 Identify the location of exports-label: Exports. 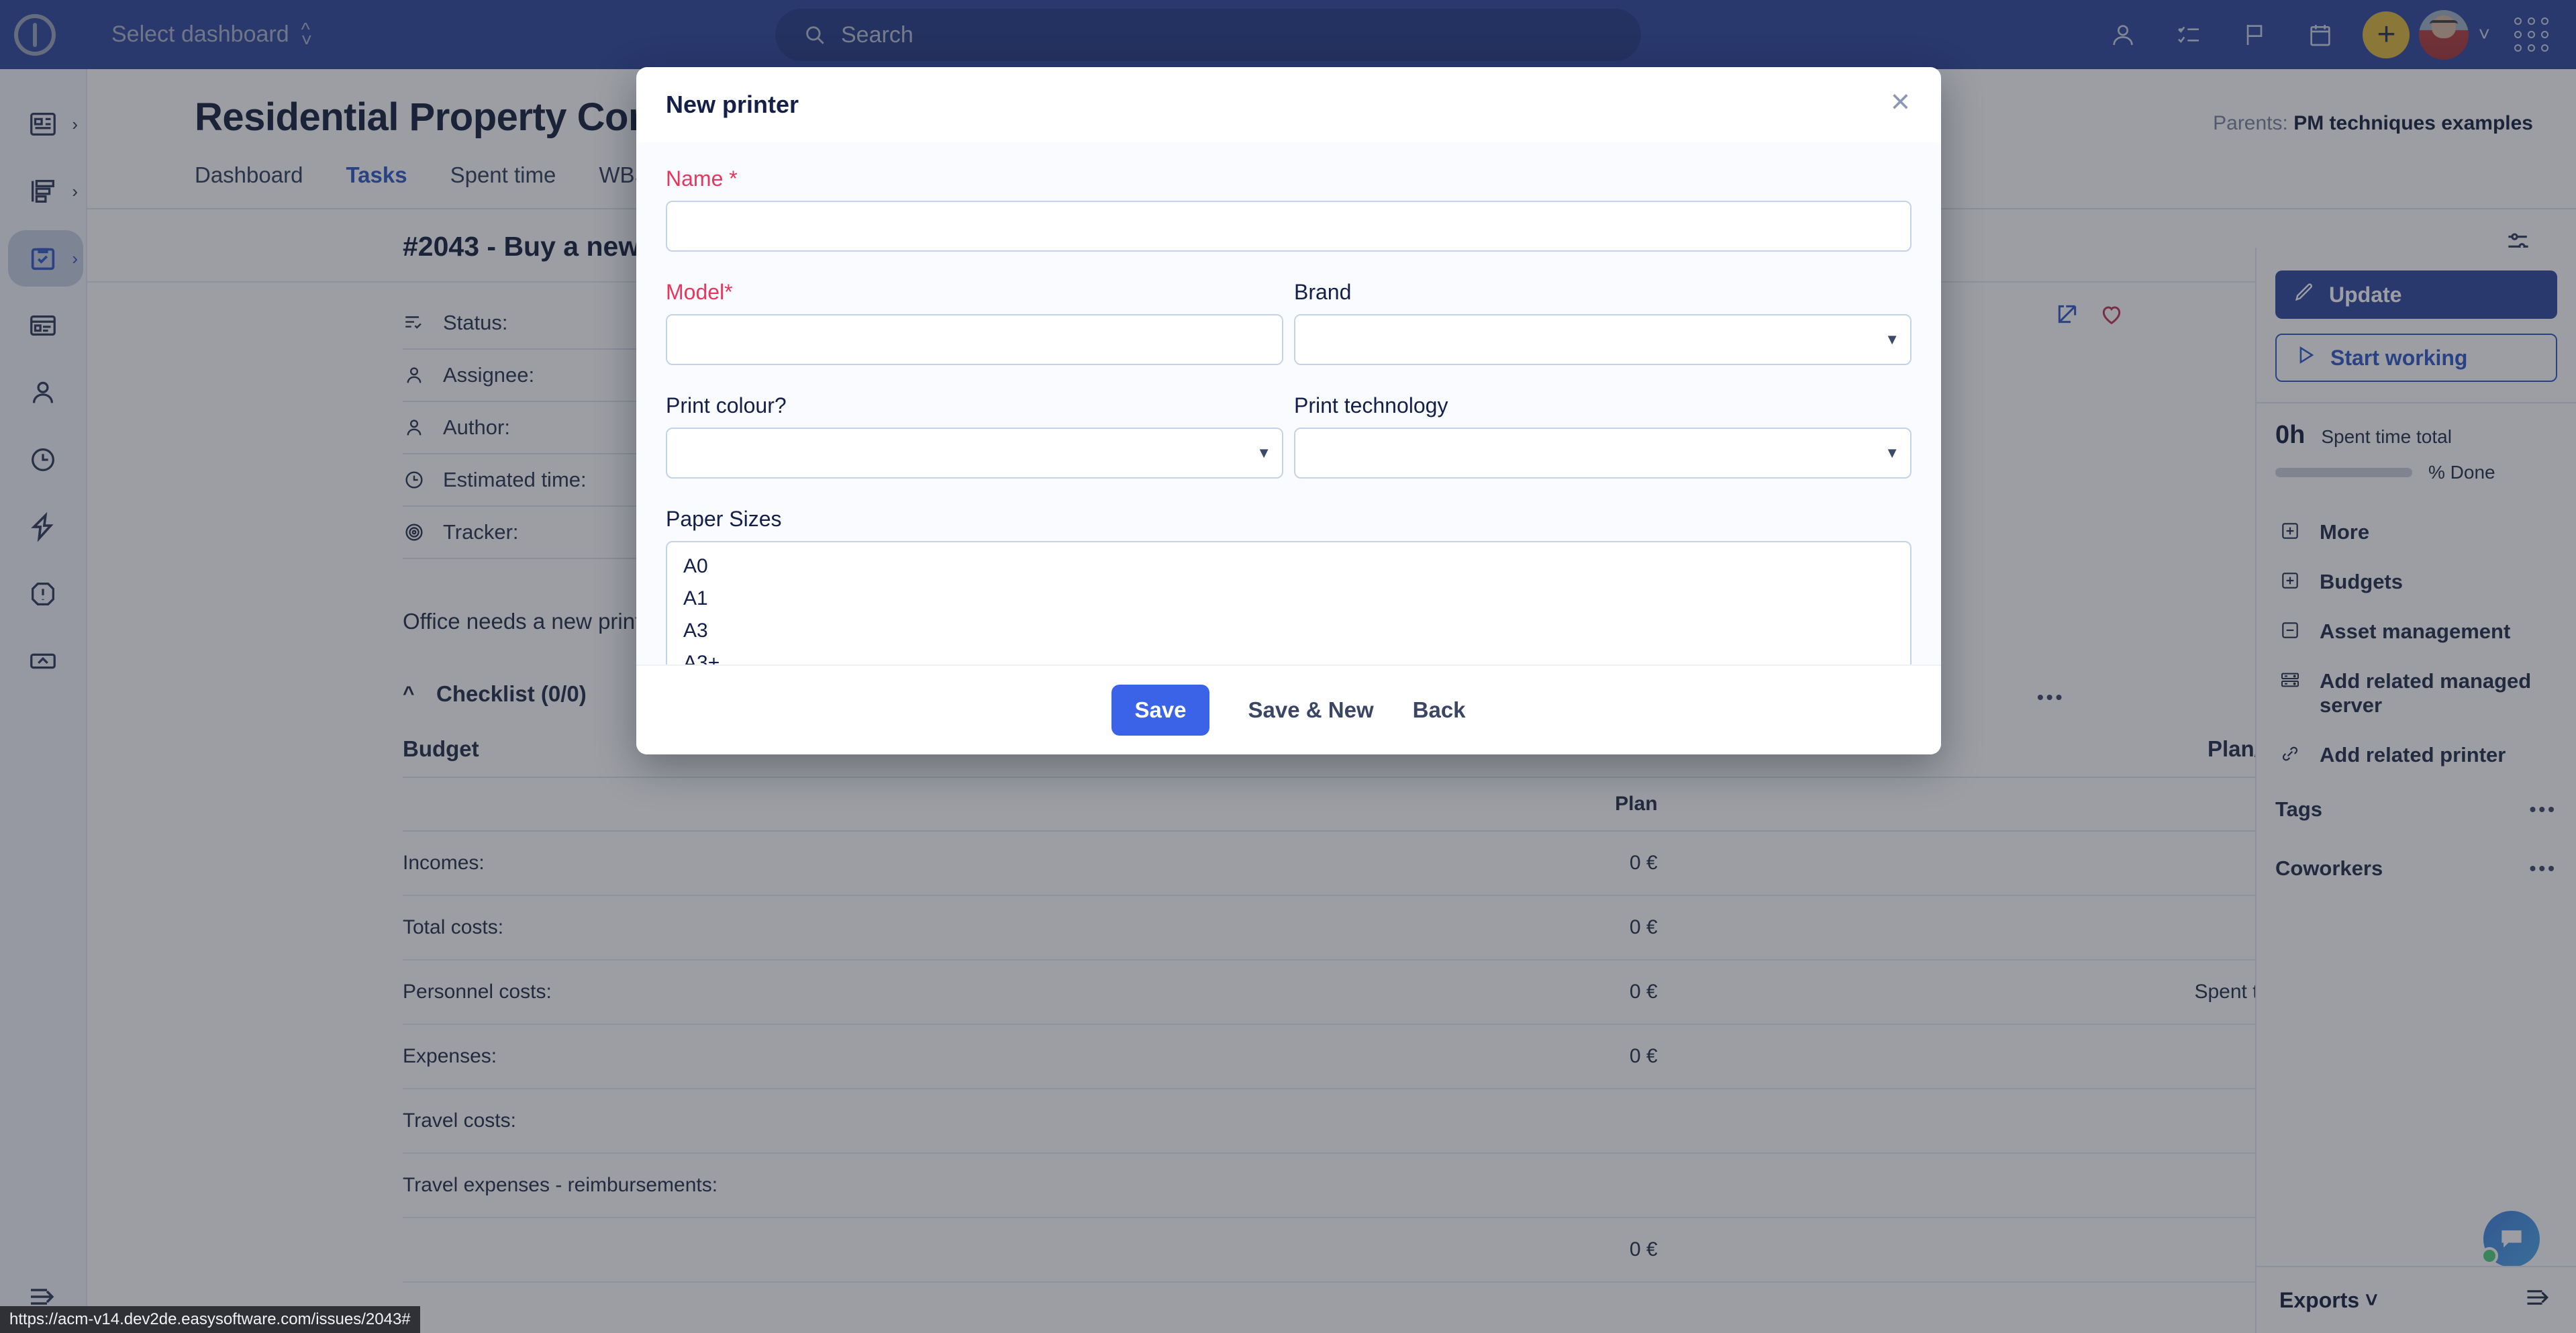
(2319, 1299).